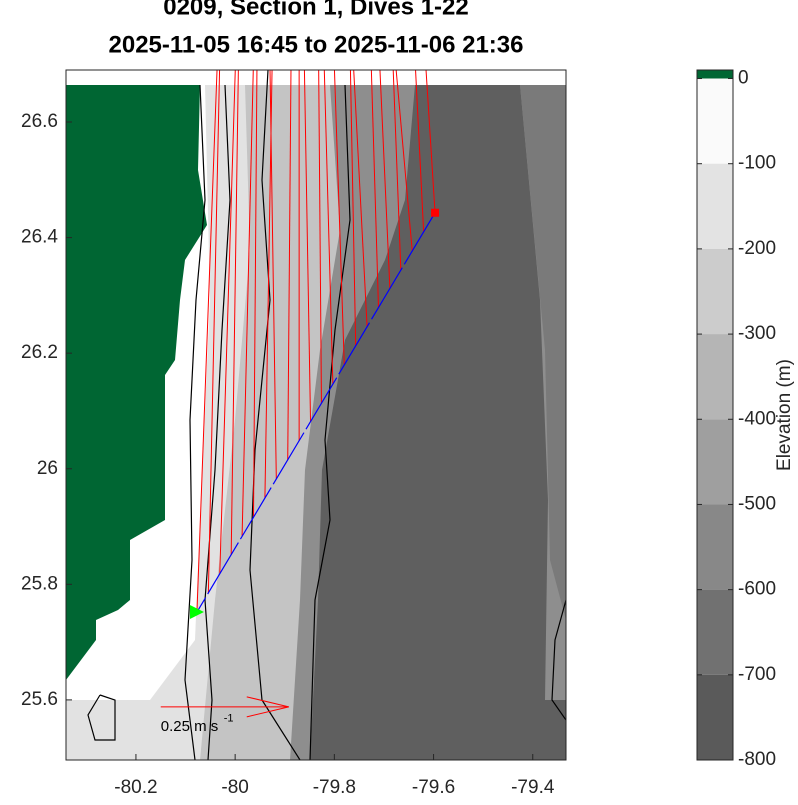 This screenshot has height=805, width=798. Describe the element at coordinates (757, 163) in the screenshot. I see `colorbar-tick-label: -100` at that location.